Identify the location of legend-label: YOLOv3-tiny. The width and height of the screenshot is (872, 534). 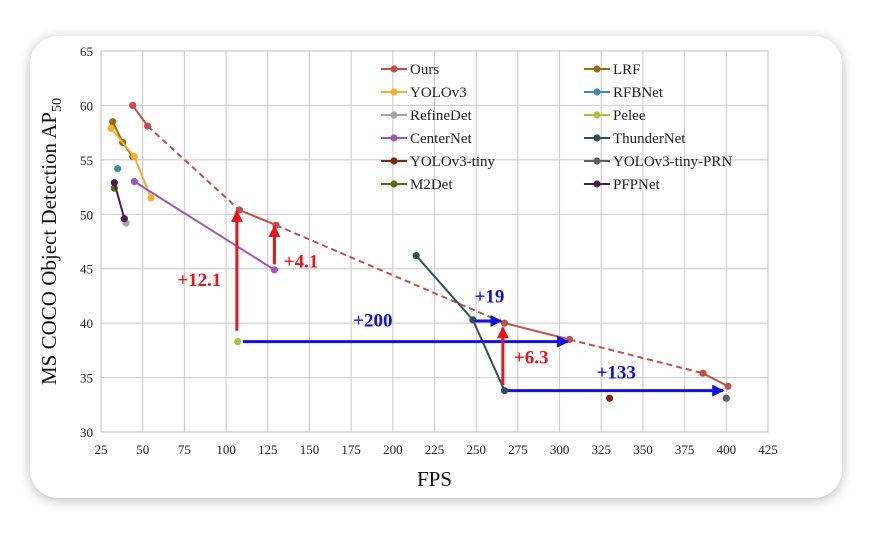
(452, 162).